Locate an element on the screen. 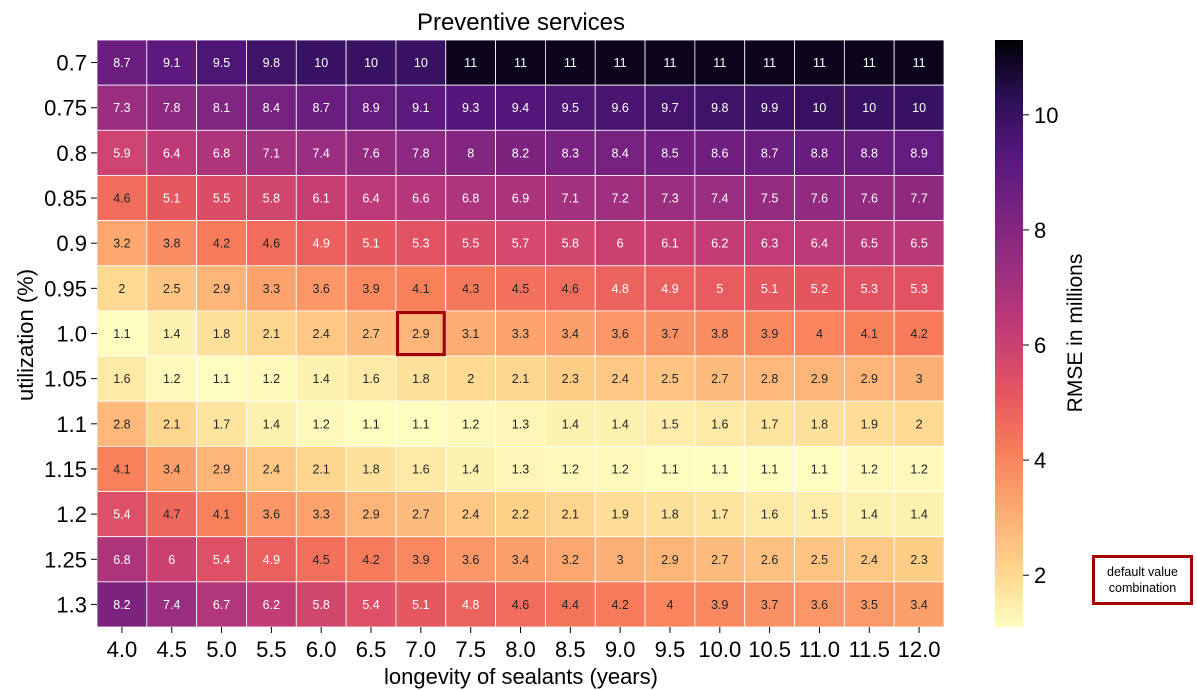  heatmap-cell-label: 4.1 is located at coordinates (420, 289).